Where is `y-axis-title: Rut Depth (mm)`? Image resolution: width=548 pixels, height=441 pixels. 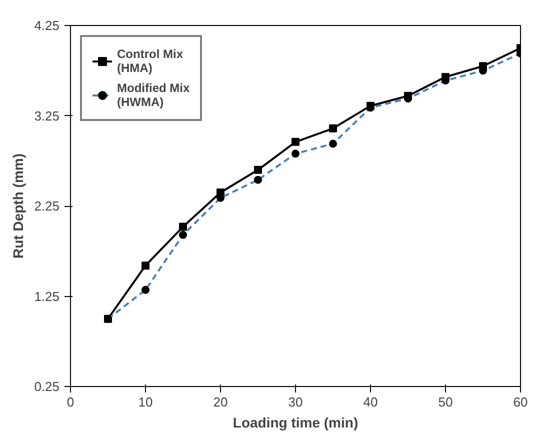
y-axis-title: Rut Depth (mm) is located at coordinates (18, 205).